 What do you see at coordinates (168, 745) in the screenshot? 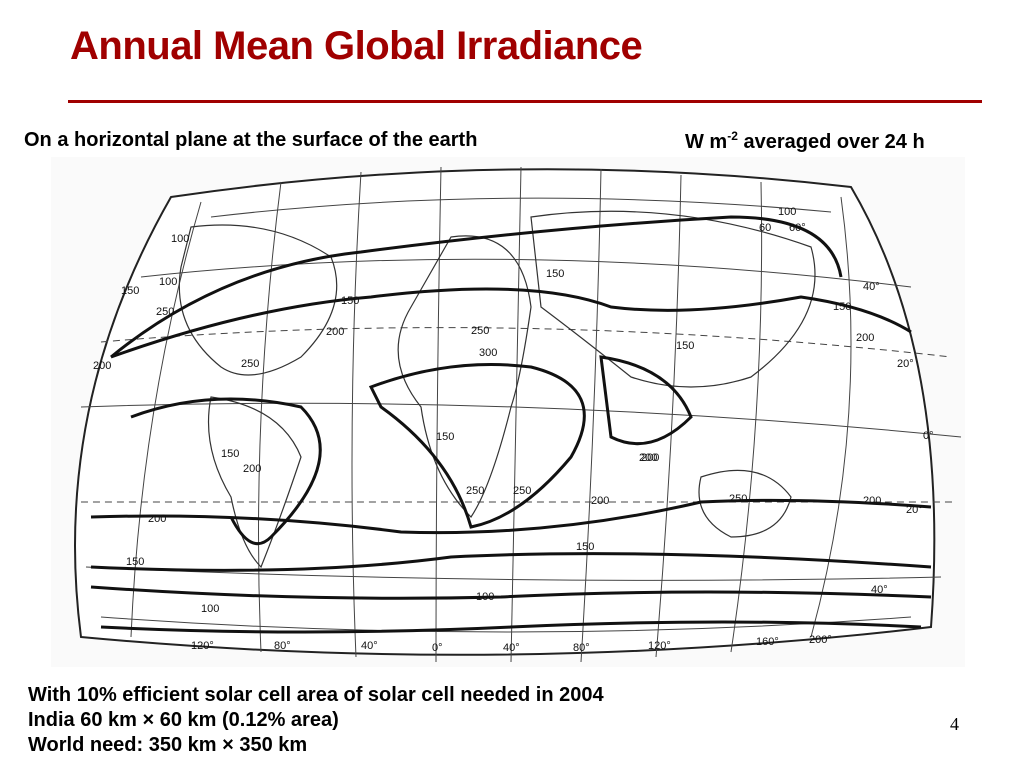
I see `note-line: World need: 350 km × 350 km` at bounding box center [168, 745].